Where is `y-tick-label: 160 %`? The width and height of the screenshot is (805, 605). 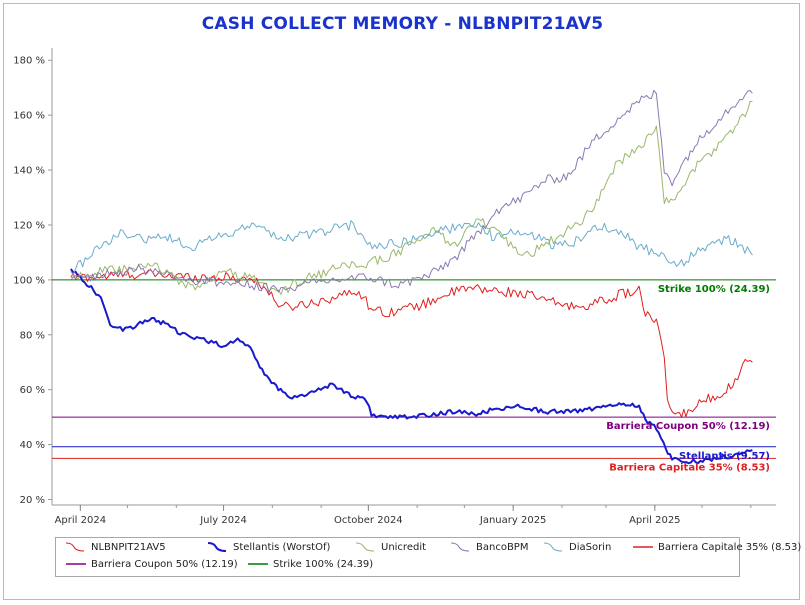
y-tick-label: 160 % is located at coordinates (29, 116).